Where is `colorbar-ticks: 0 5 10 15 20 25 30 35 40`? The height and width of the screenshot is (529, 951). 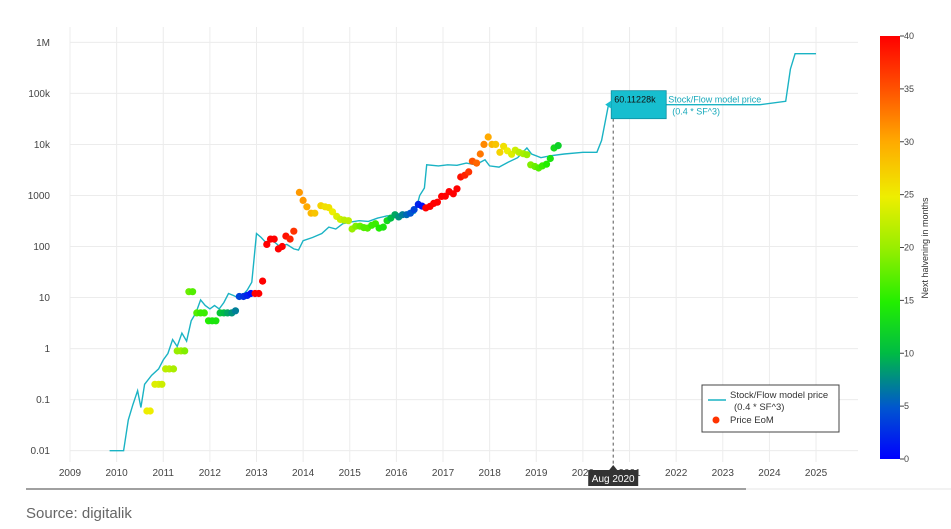 colorbar-ticks: 0 5 10 15 20 25 30 35 40 is located at coordinates (907, 247).